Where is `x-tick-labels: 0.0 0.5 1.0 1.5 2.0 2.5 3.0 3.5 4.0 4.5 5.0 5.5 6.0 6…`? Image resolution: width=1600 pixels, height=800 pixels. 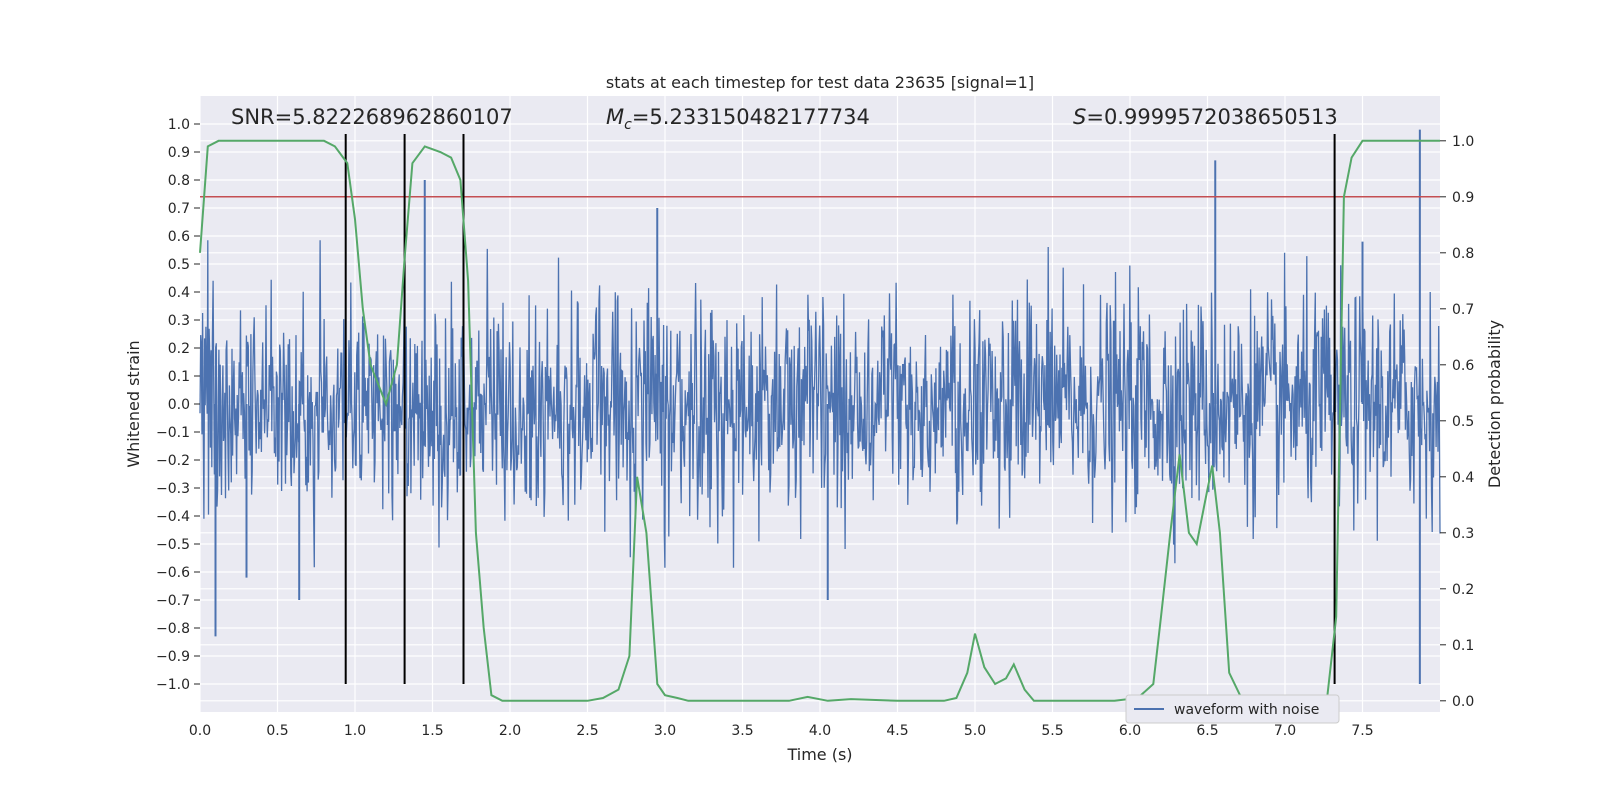 x-tick-labels: 0.0 0.5 1.0 1.5 2.0 2.5 3.0 3.5 4.0 4.5 5.0 5.5 6.0 6… is located at coordinates (781, 731).